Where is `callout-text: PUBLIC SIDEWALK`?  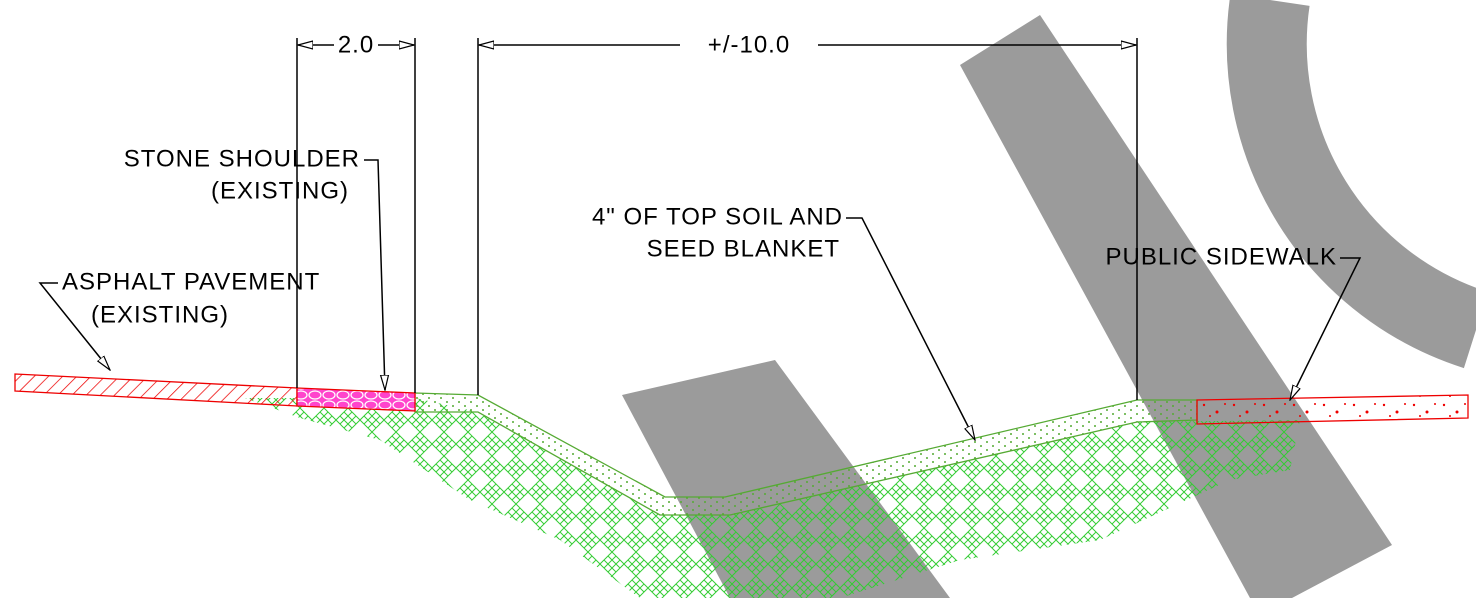
callout-text: PUBLIC SIDEWALK is located at coordinates (1221, 256).